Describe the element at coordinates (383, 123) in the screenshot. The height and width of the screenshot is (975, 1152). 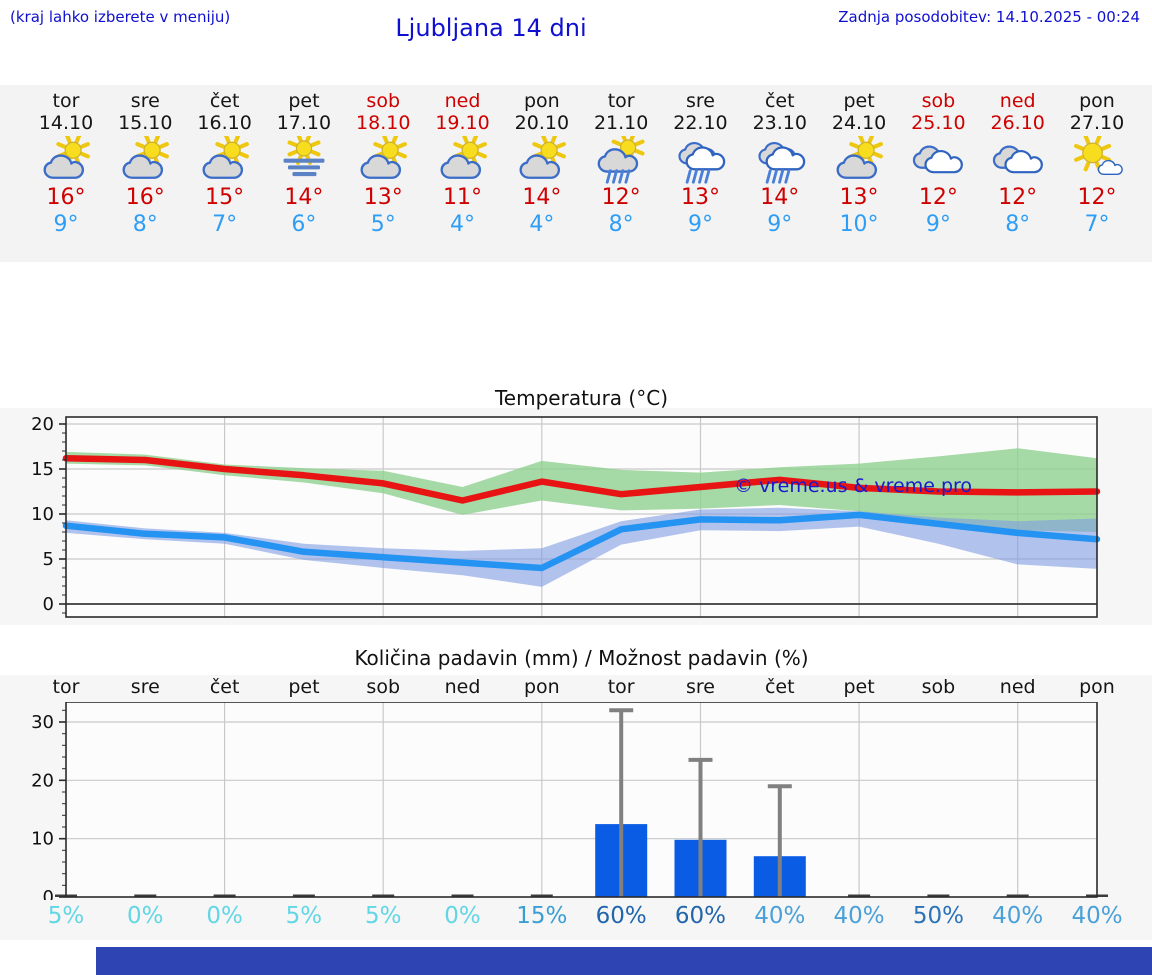
I see `day-date: 18.10` at that location.